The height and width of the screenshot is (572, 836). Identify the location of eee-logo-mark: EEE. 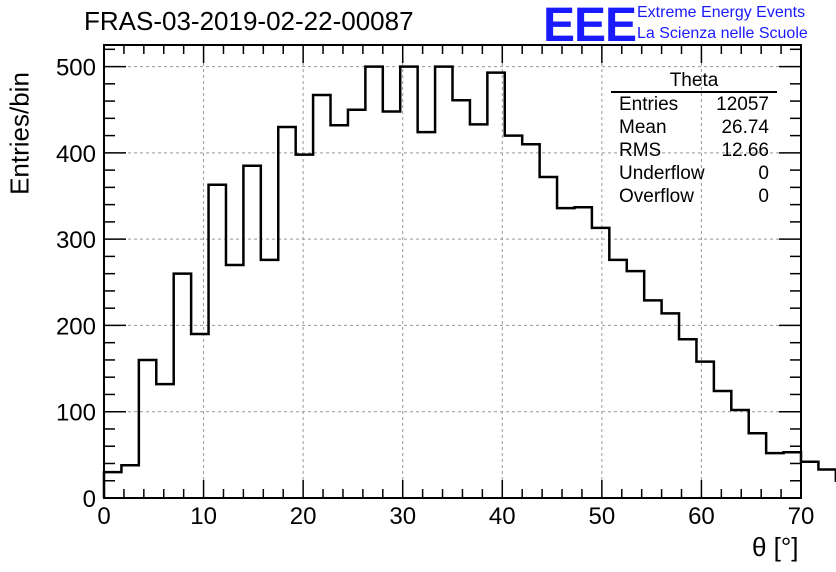
(590, 26).